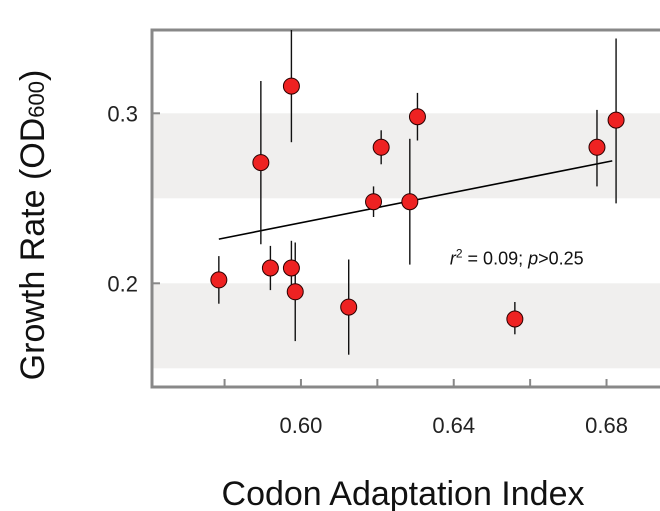  I want to click on y-axis-title-close: ), so click(33, 75).